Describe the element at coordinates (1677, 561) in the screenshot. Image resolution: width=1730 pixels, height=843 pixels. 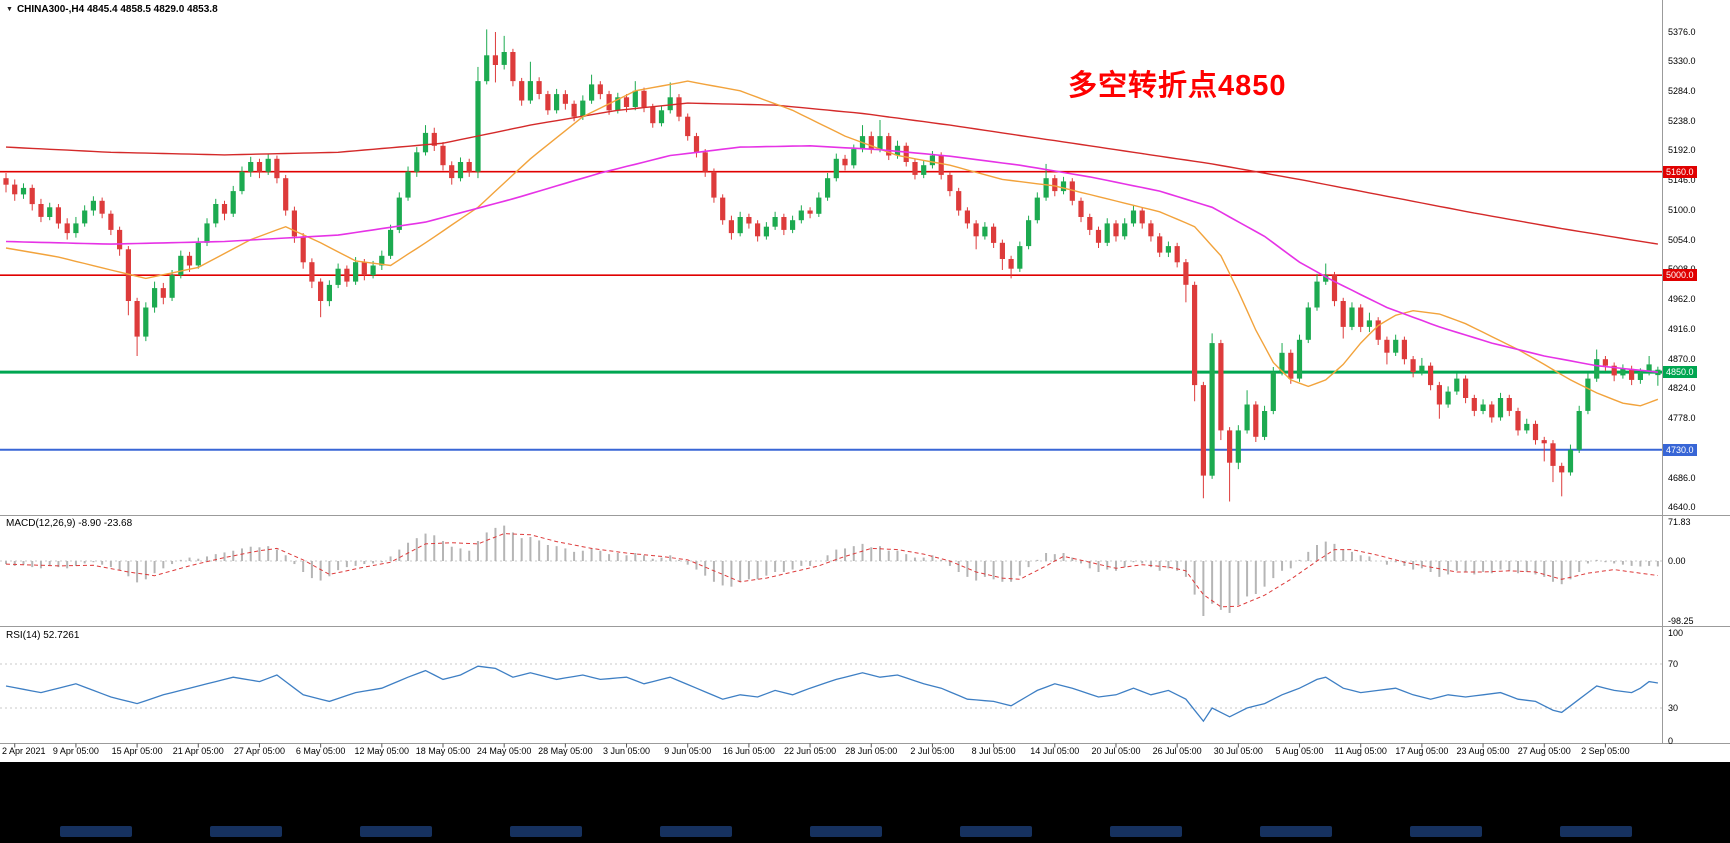
I see `macd-axis-label: 0.00` at that location.